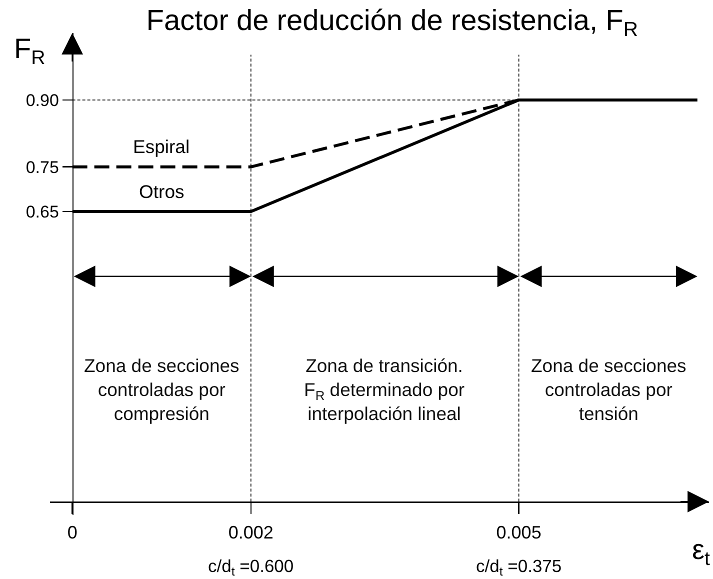 The image size is (713, 579). Describe the element at coordinates (42, 100) in the screenshot. I see `y-tick-label: 0.90` at that location.